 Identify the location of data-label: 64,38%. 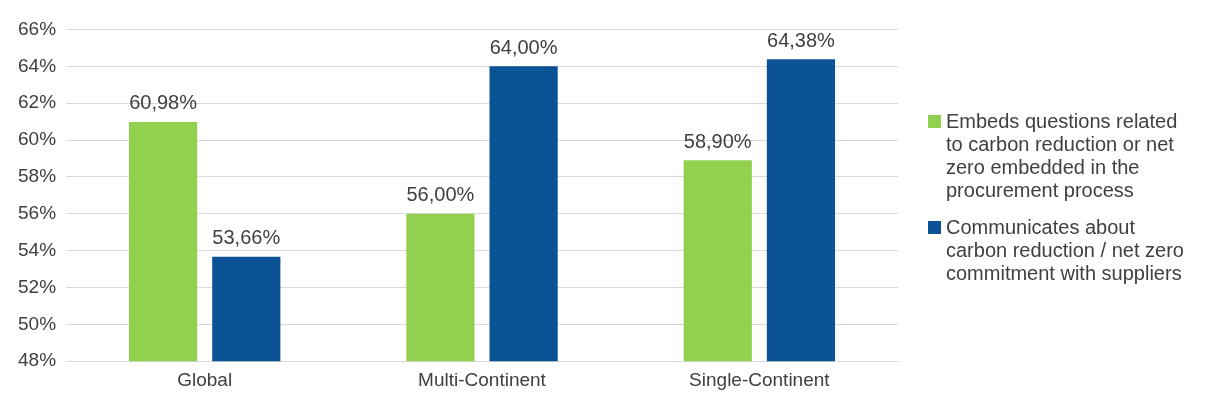
(801, 39).